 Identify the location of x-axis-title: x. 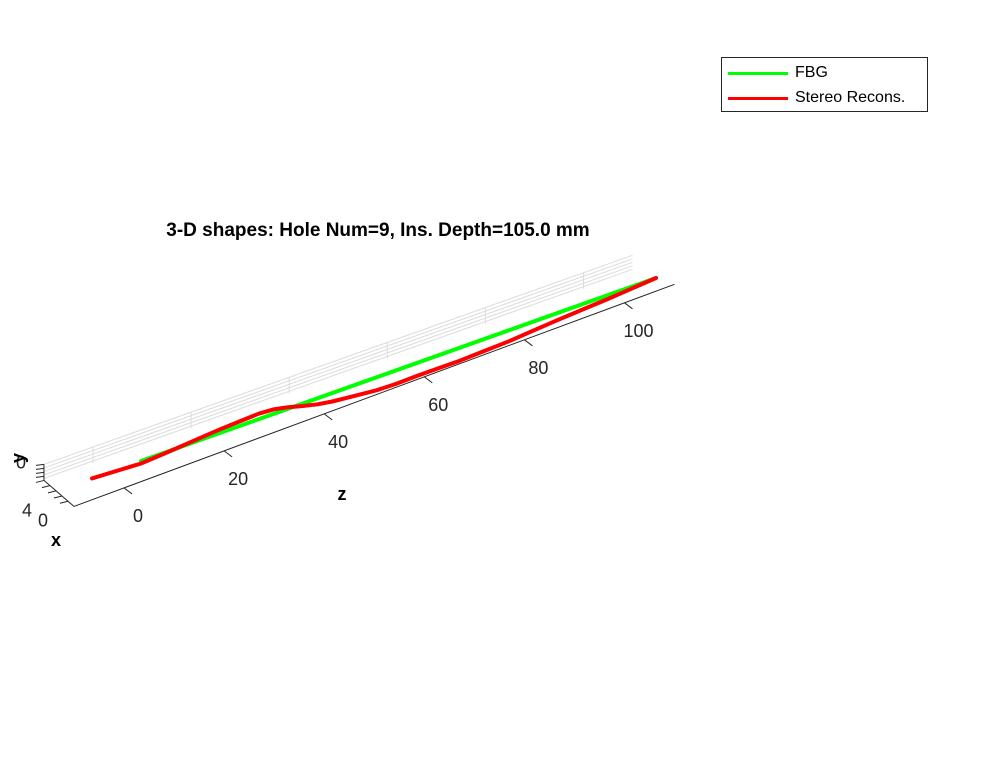
(56, 540).